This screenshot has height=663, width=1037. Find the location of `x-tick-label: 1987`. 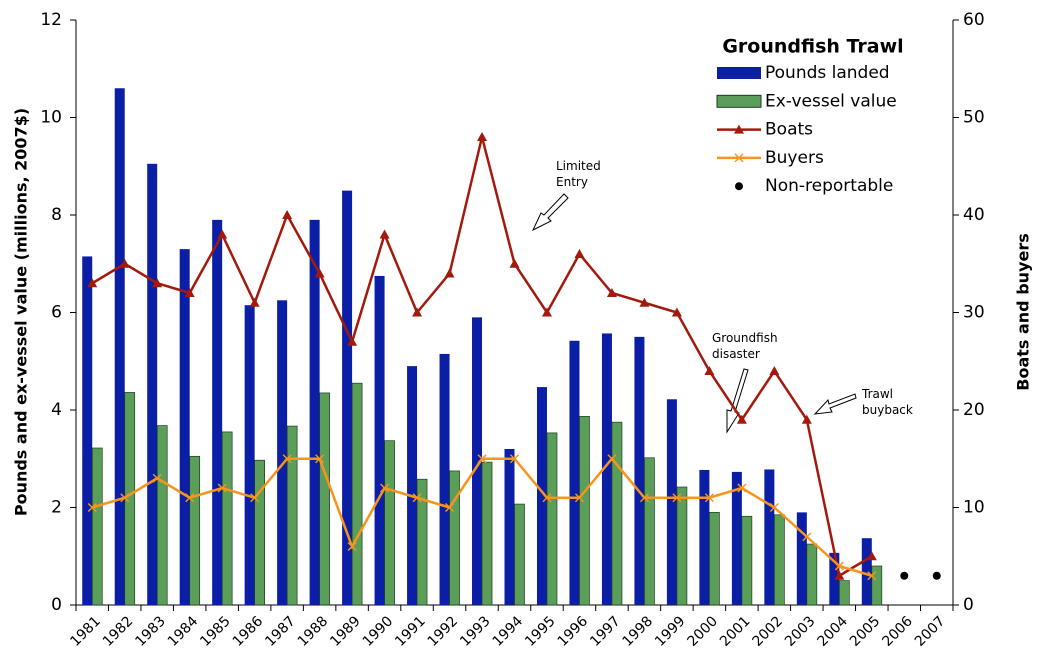

x-tick-label: 1987 is located at coordinates (280, 631).